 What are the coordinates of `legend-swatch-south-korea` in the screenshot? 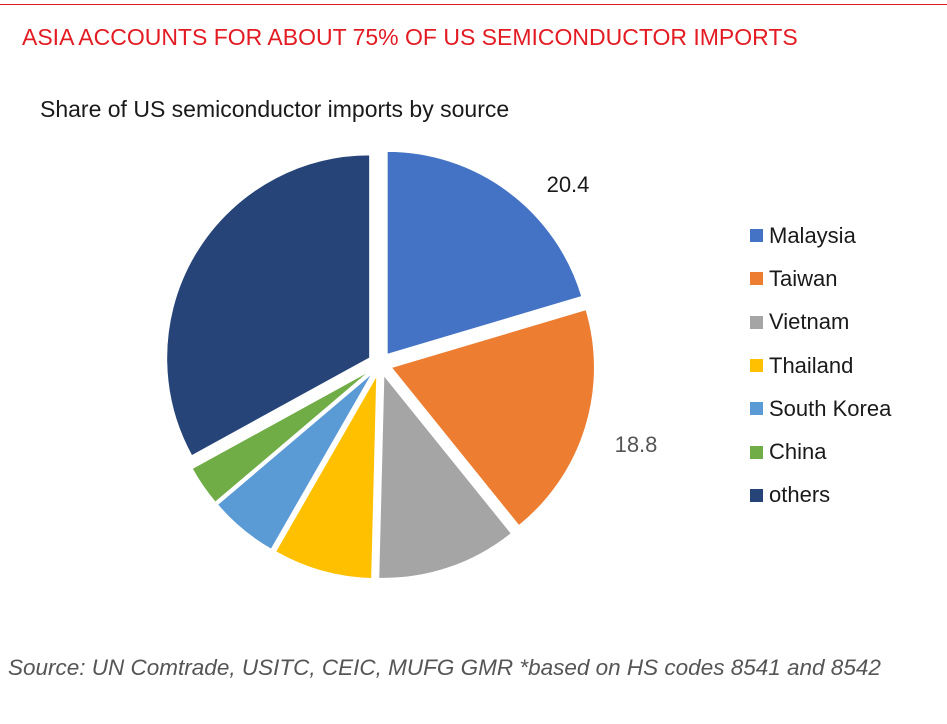 It's located at (756, 409).